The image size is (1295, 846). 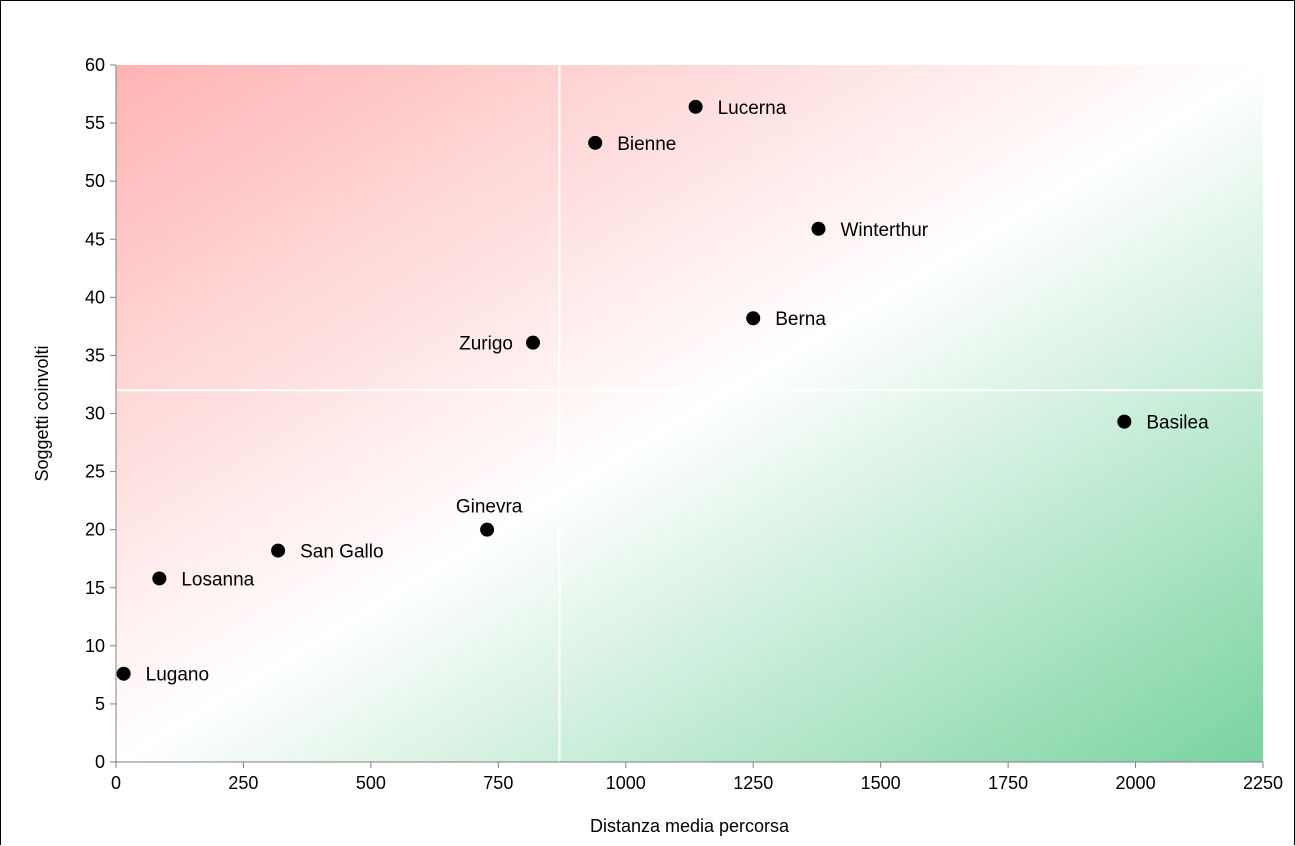 I want to click on x-tick-label: 2250, so click(x=1263, y=783).